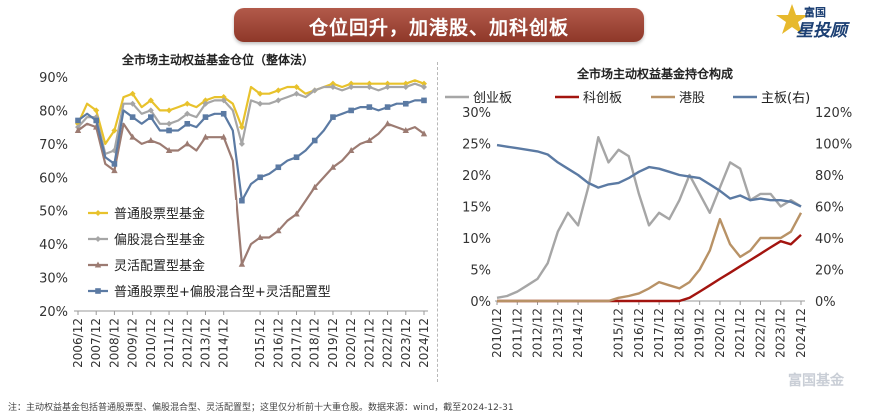 This screenshot has height=418, width=874. What do you see at coordinates (476, 176) in the screenshot?
I see `chart2-yleft-tick-label: 20%` at bounding box center [476, 176].